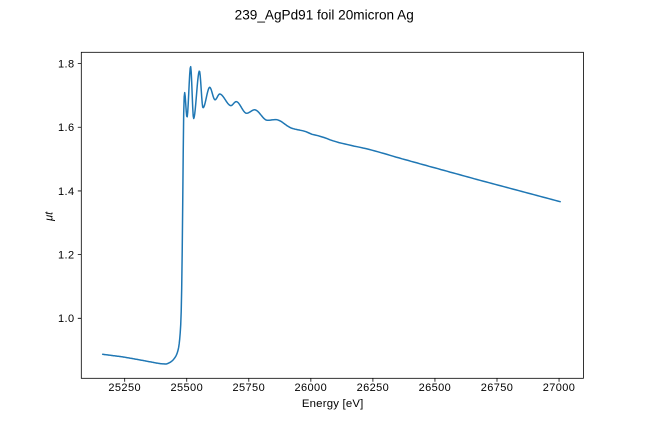  What do you see at coordinates (249, 388) in the screenshot?
I see `svg-text: 25750` at bounding box center [249, 388].